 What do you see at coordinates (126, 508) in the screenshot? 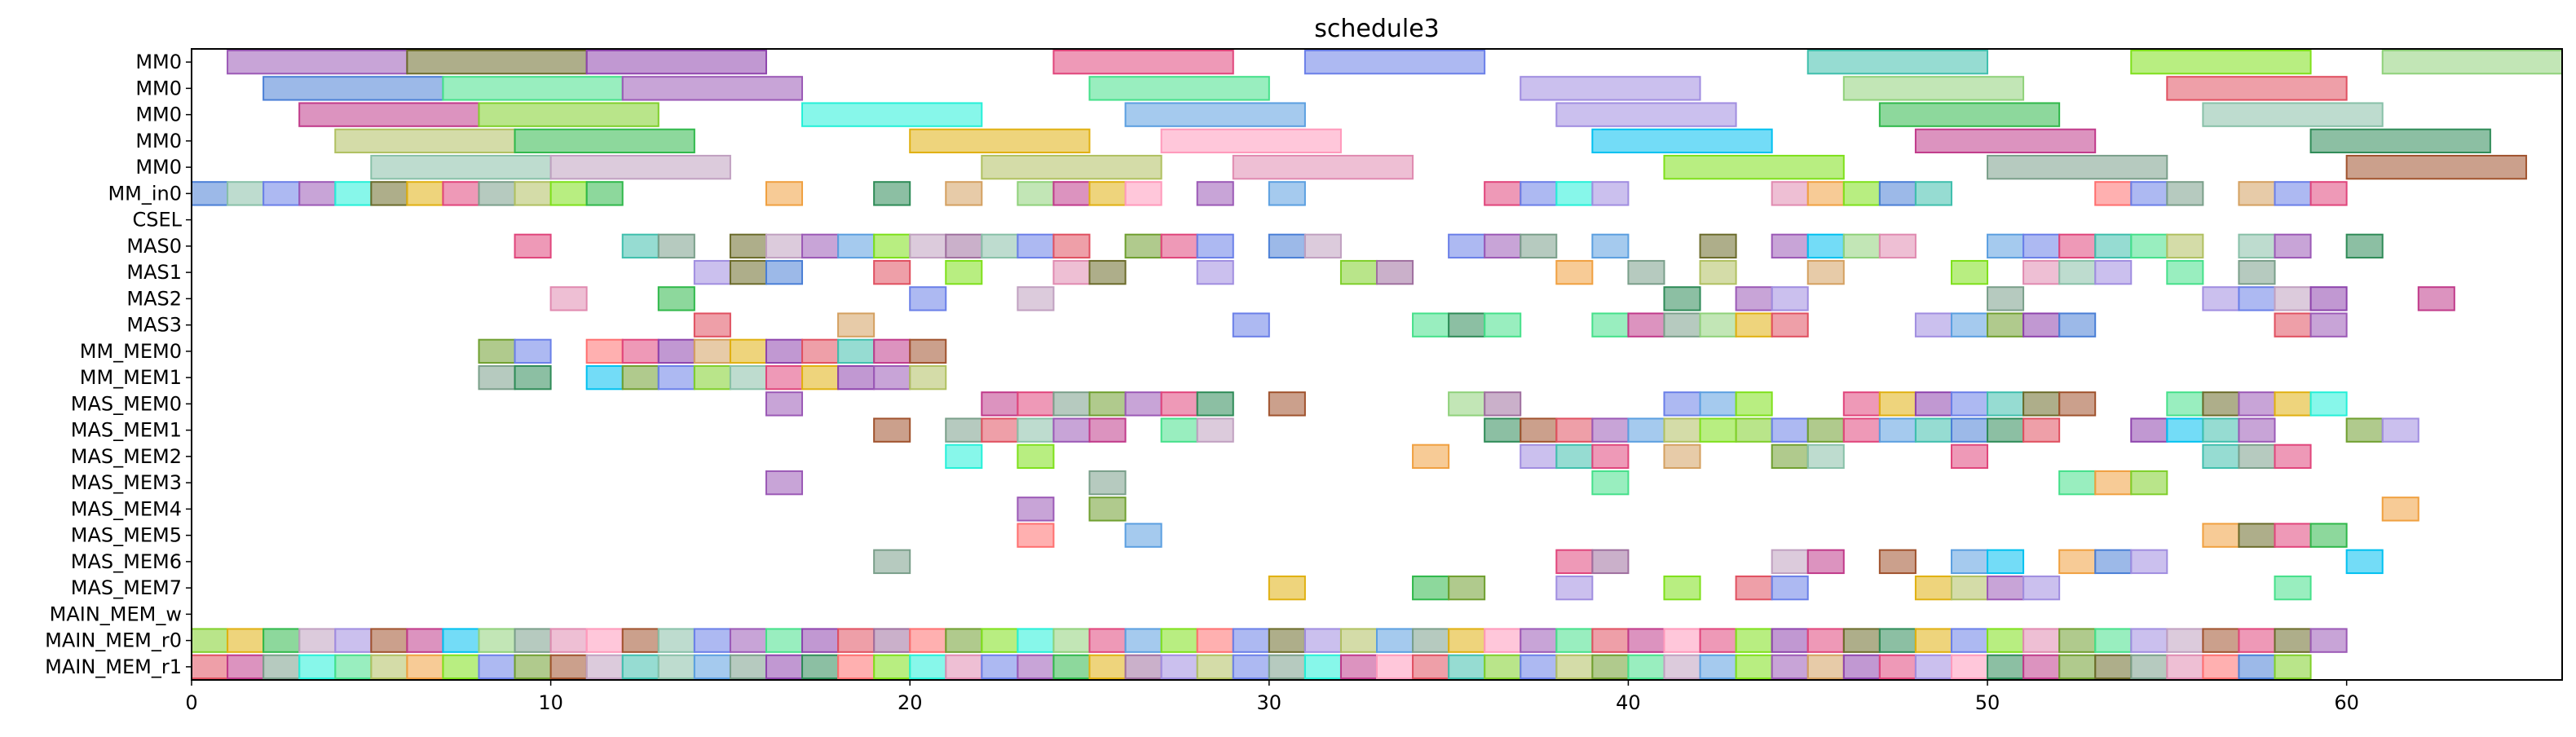
I see `y-tick-label: MAS_MEM4` at bounding box center [126, 508].